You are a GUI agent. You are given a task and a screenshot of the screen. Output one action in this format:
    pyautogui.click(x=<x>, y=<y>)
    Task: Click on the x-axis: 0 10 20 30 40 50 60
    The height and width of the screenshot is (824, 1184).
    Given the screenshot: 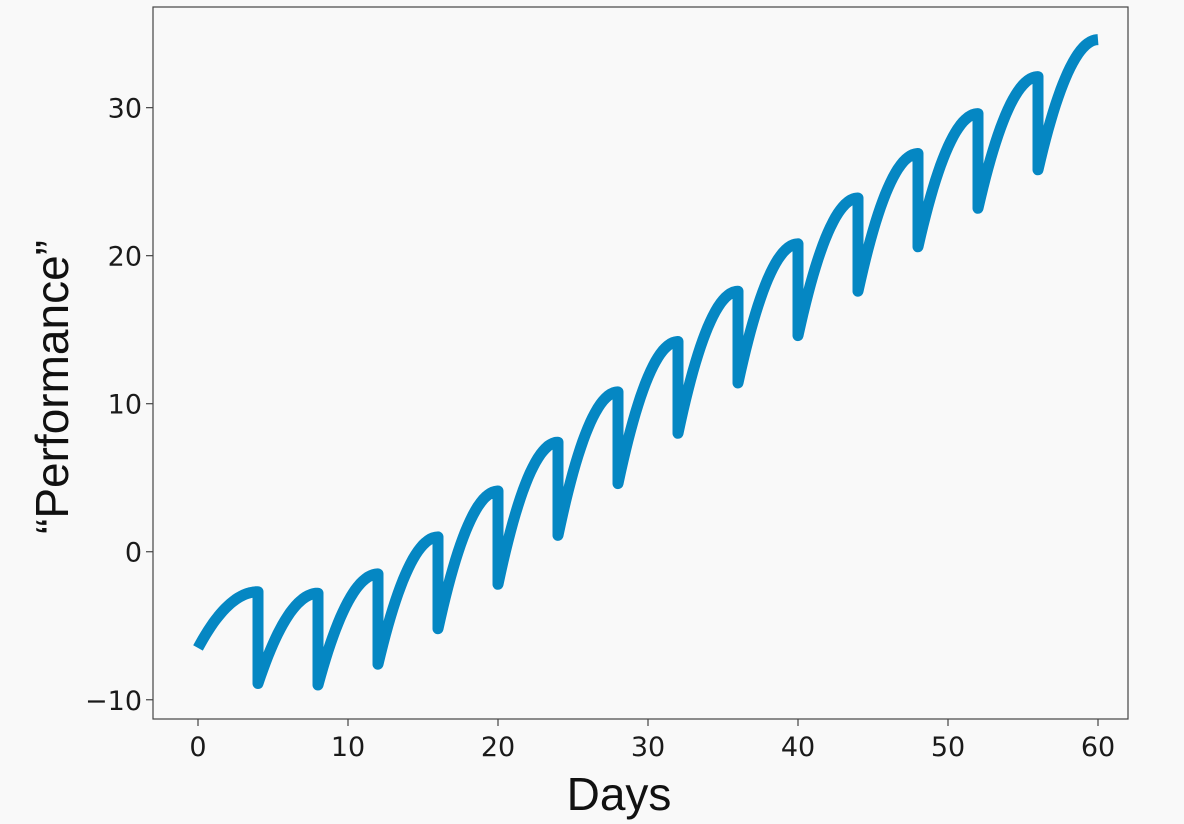 What is the action you would take?
    pyautogui.click(x=652, y=741)
    